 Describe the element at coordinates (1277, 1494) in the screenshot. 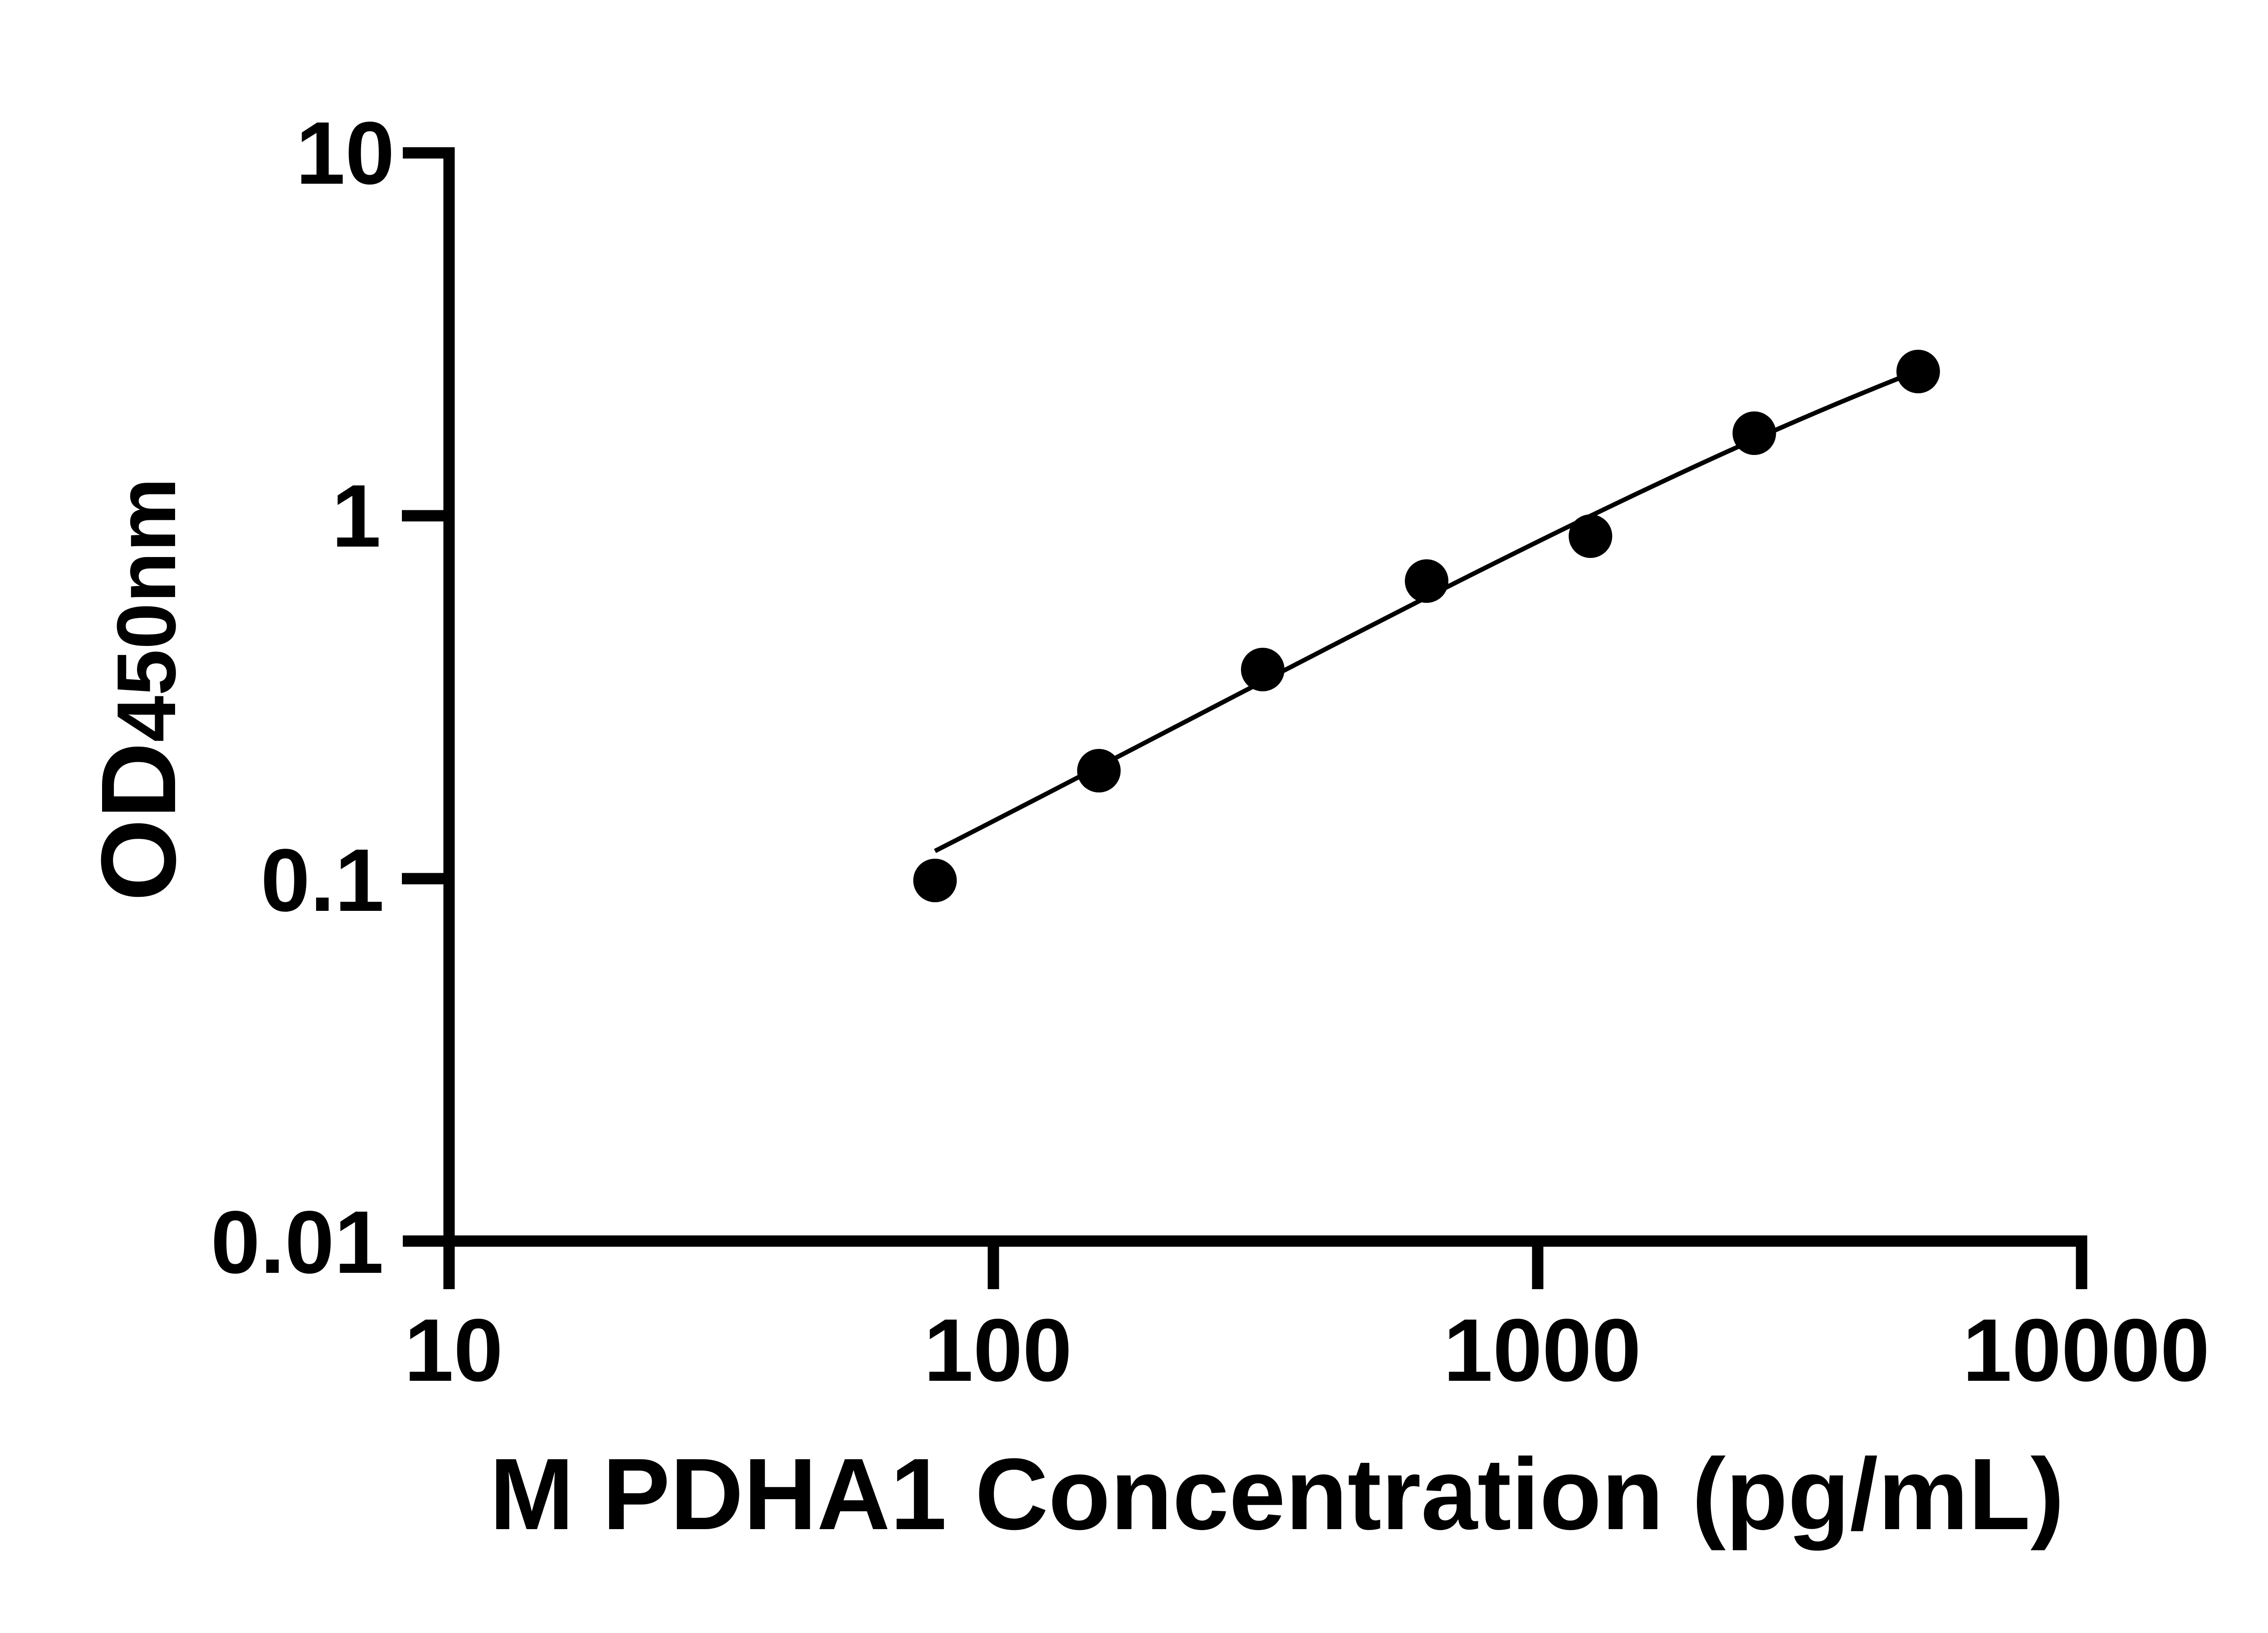

I see `svg-text: M PDHA1 Concentration (pg/mL)` at that location.